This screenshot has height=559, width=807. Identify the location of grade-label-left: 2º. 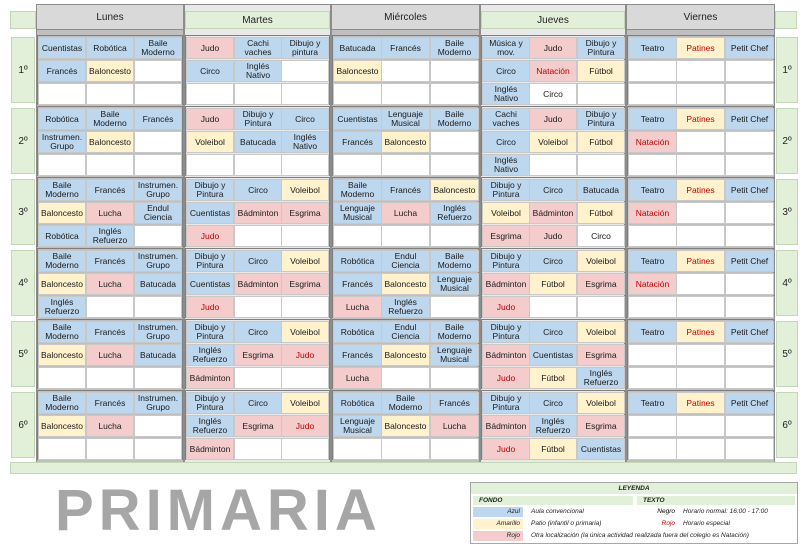
(23, 141).